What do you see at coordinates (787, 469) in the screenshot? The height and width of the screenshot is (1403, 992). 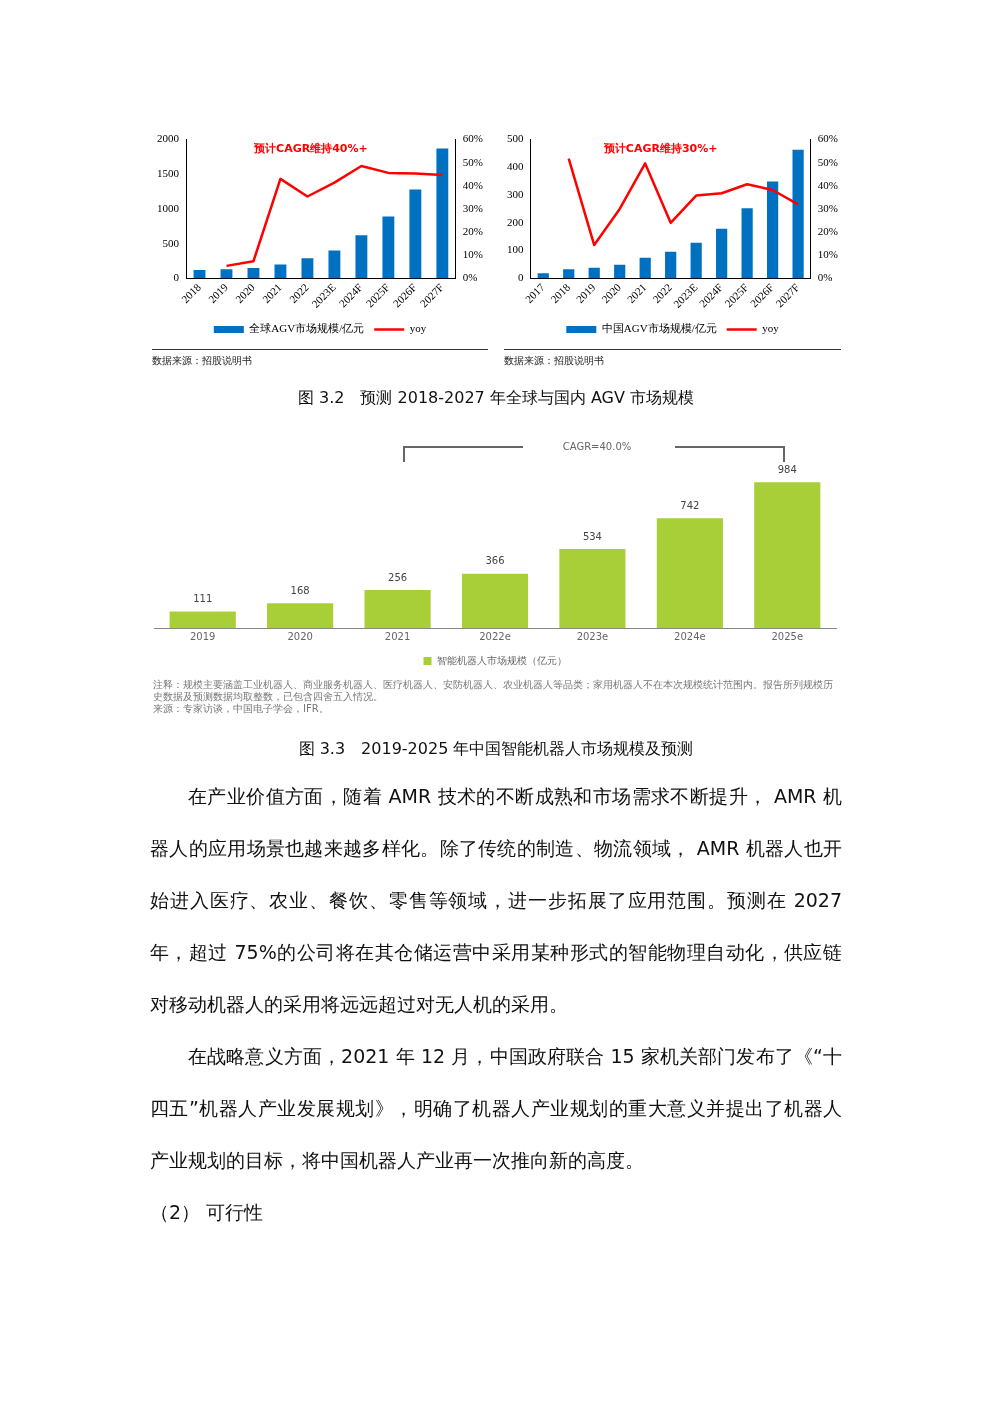 I see `data-label: 984` at bounding box center [787, 469].